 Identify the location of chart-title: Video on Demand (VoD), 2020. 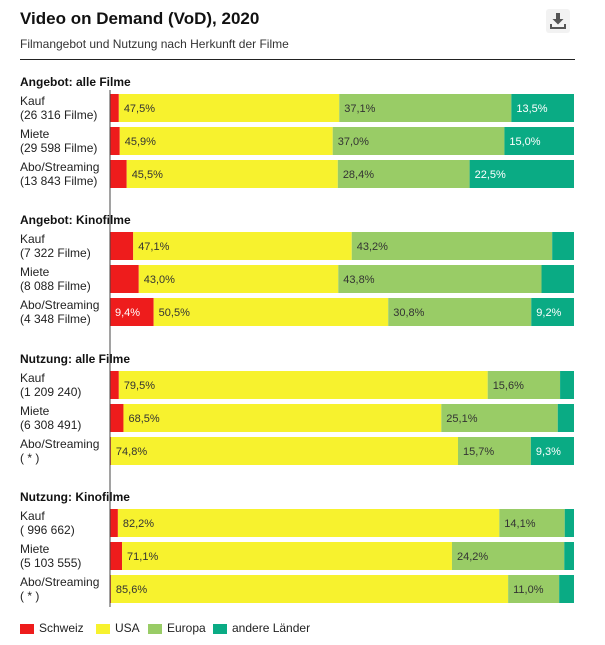
(140, 18).